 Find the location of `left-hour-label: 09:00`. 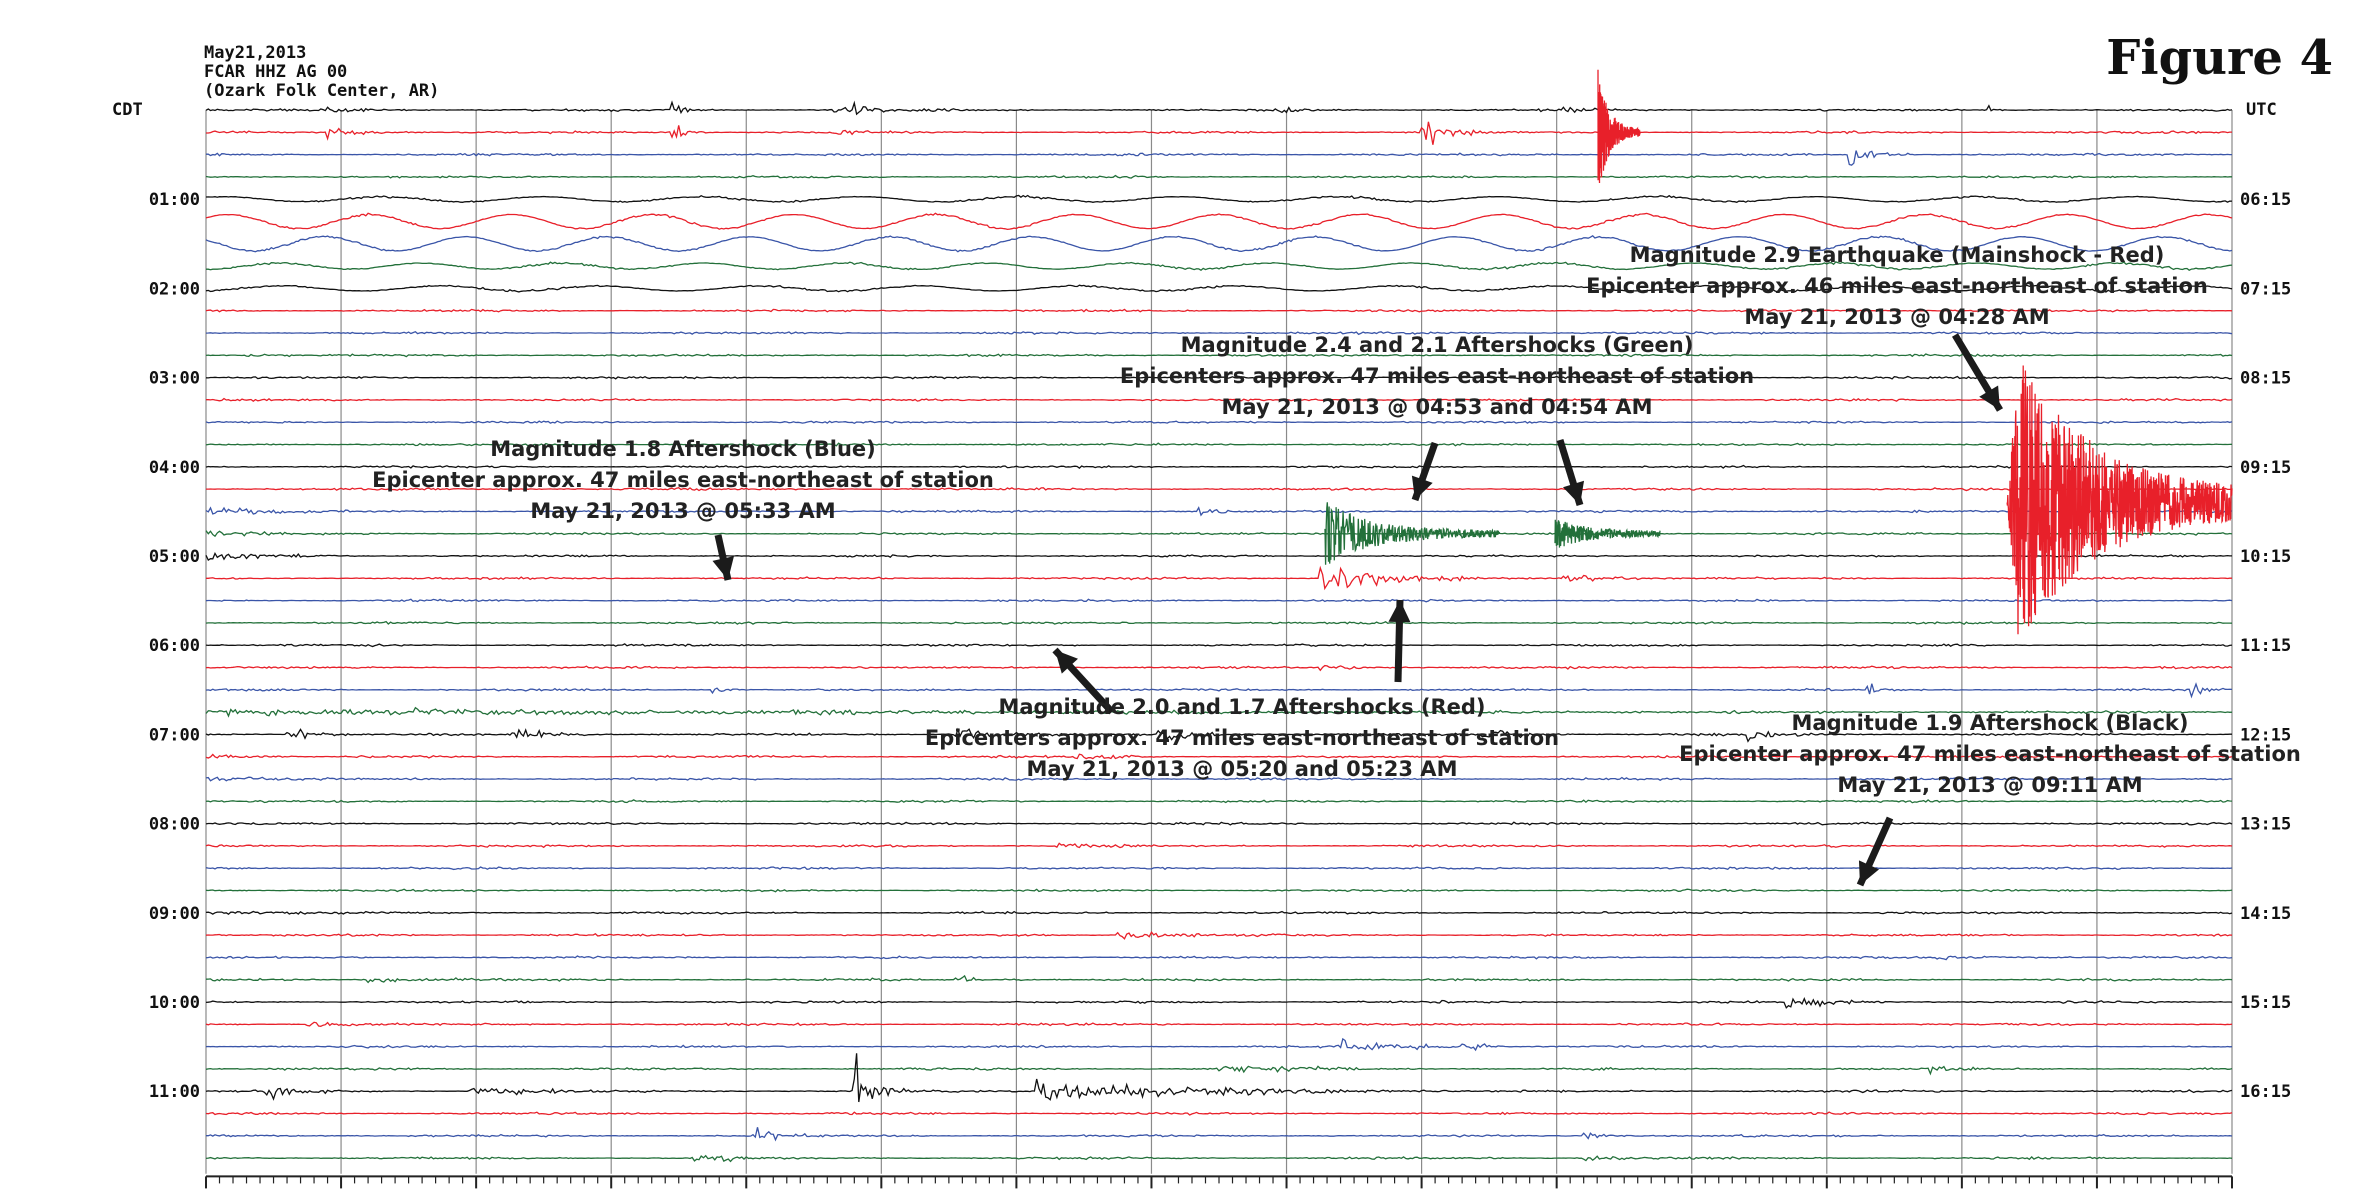

left-hour-label: 09:00 is located at coordinates (174, 914).